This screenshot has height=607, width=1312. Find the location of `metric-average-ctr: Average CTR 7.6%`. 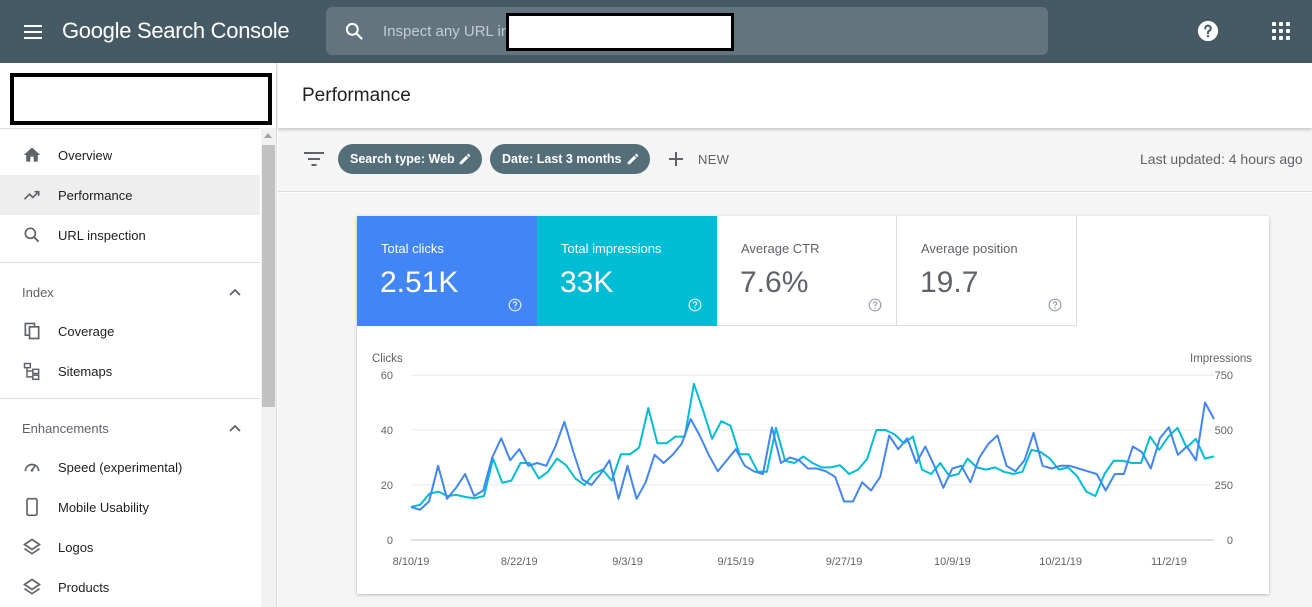

metric-average-ctr: Average CTR 7.6% is located at coordinates (807, 271).